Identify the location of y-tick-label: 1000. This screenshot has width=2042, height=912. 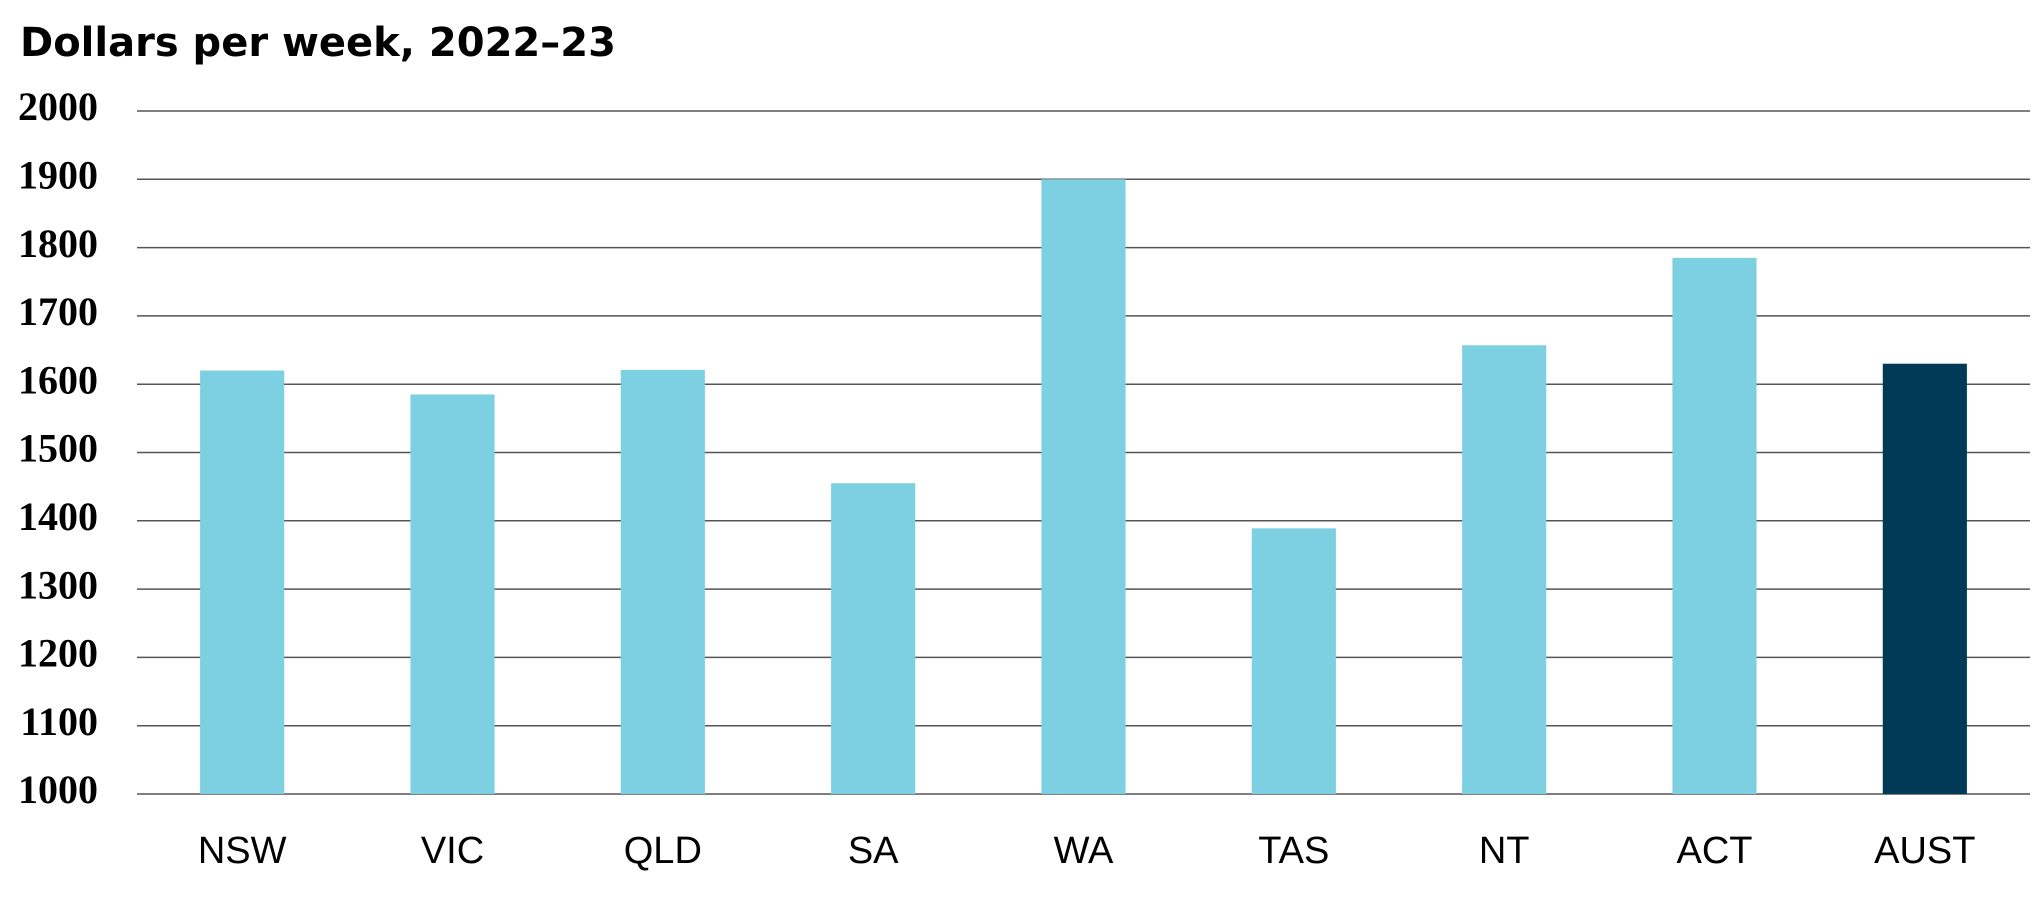
(58, 789).